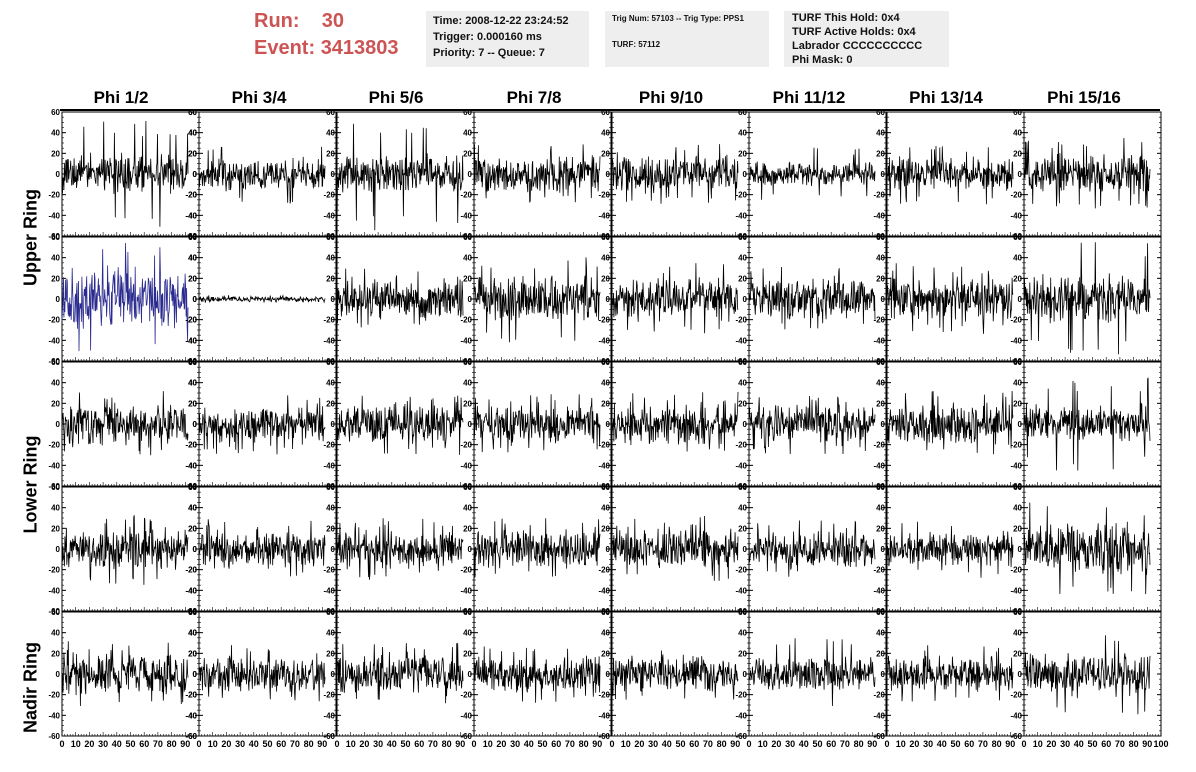  I want to click on y-tick-label-right: -20, so click(191, 195).